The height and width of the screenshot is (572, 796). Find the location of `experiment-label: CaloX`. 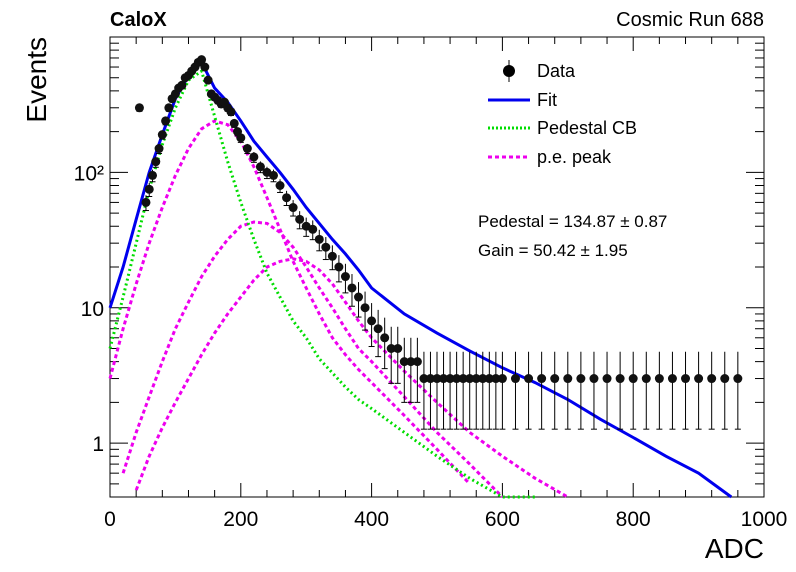

experiment-label: CaloX is located at coordinates (138, 20).